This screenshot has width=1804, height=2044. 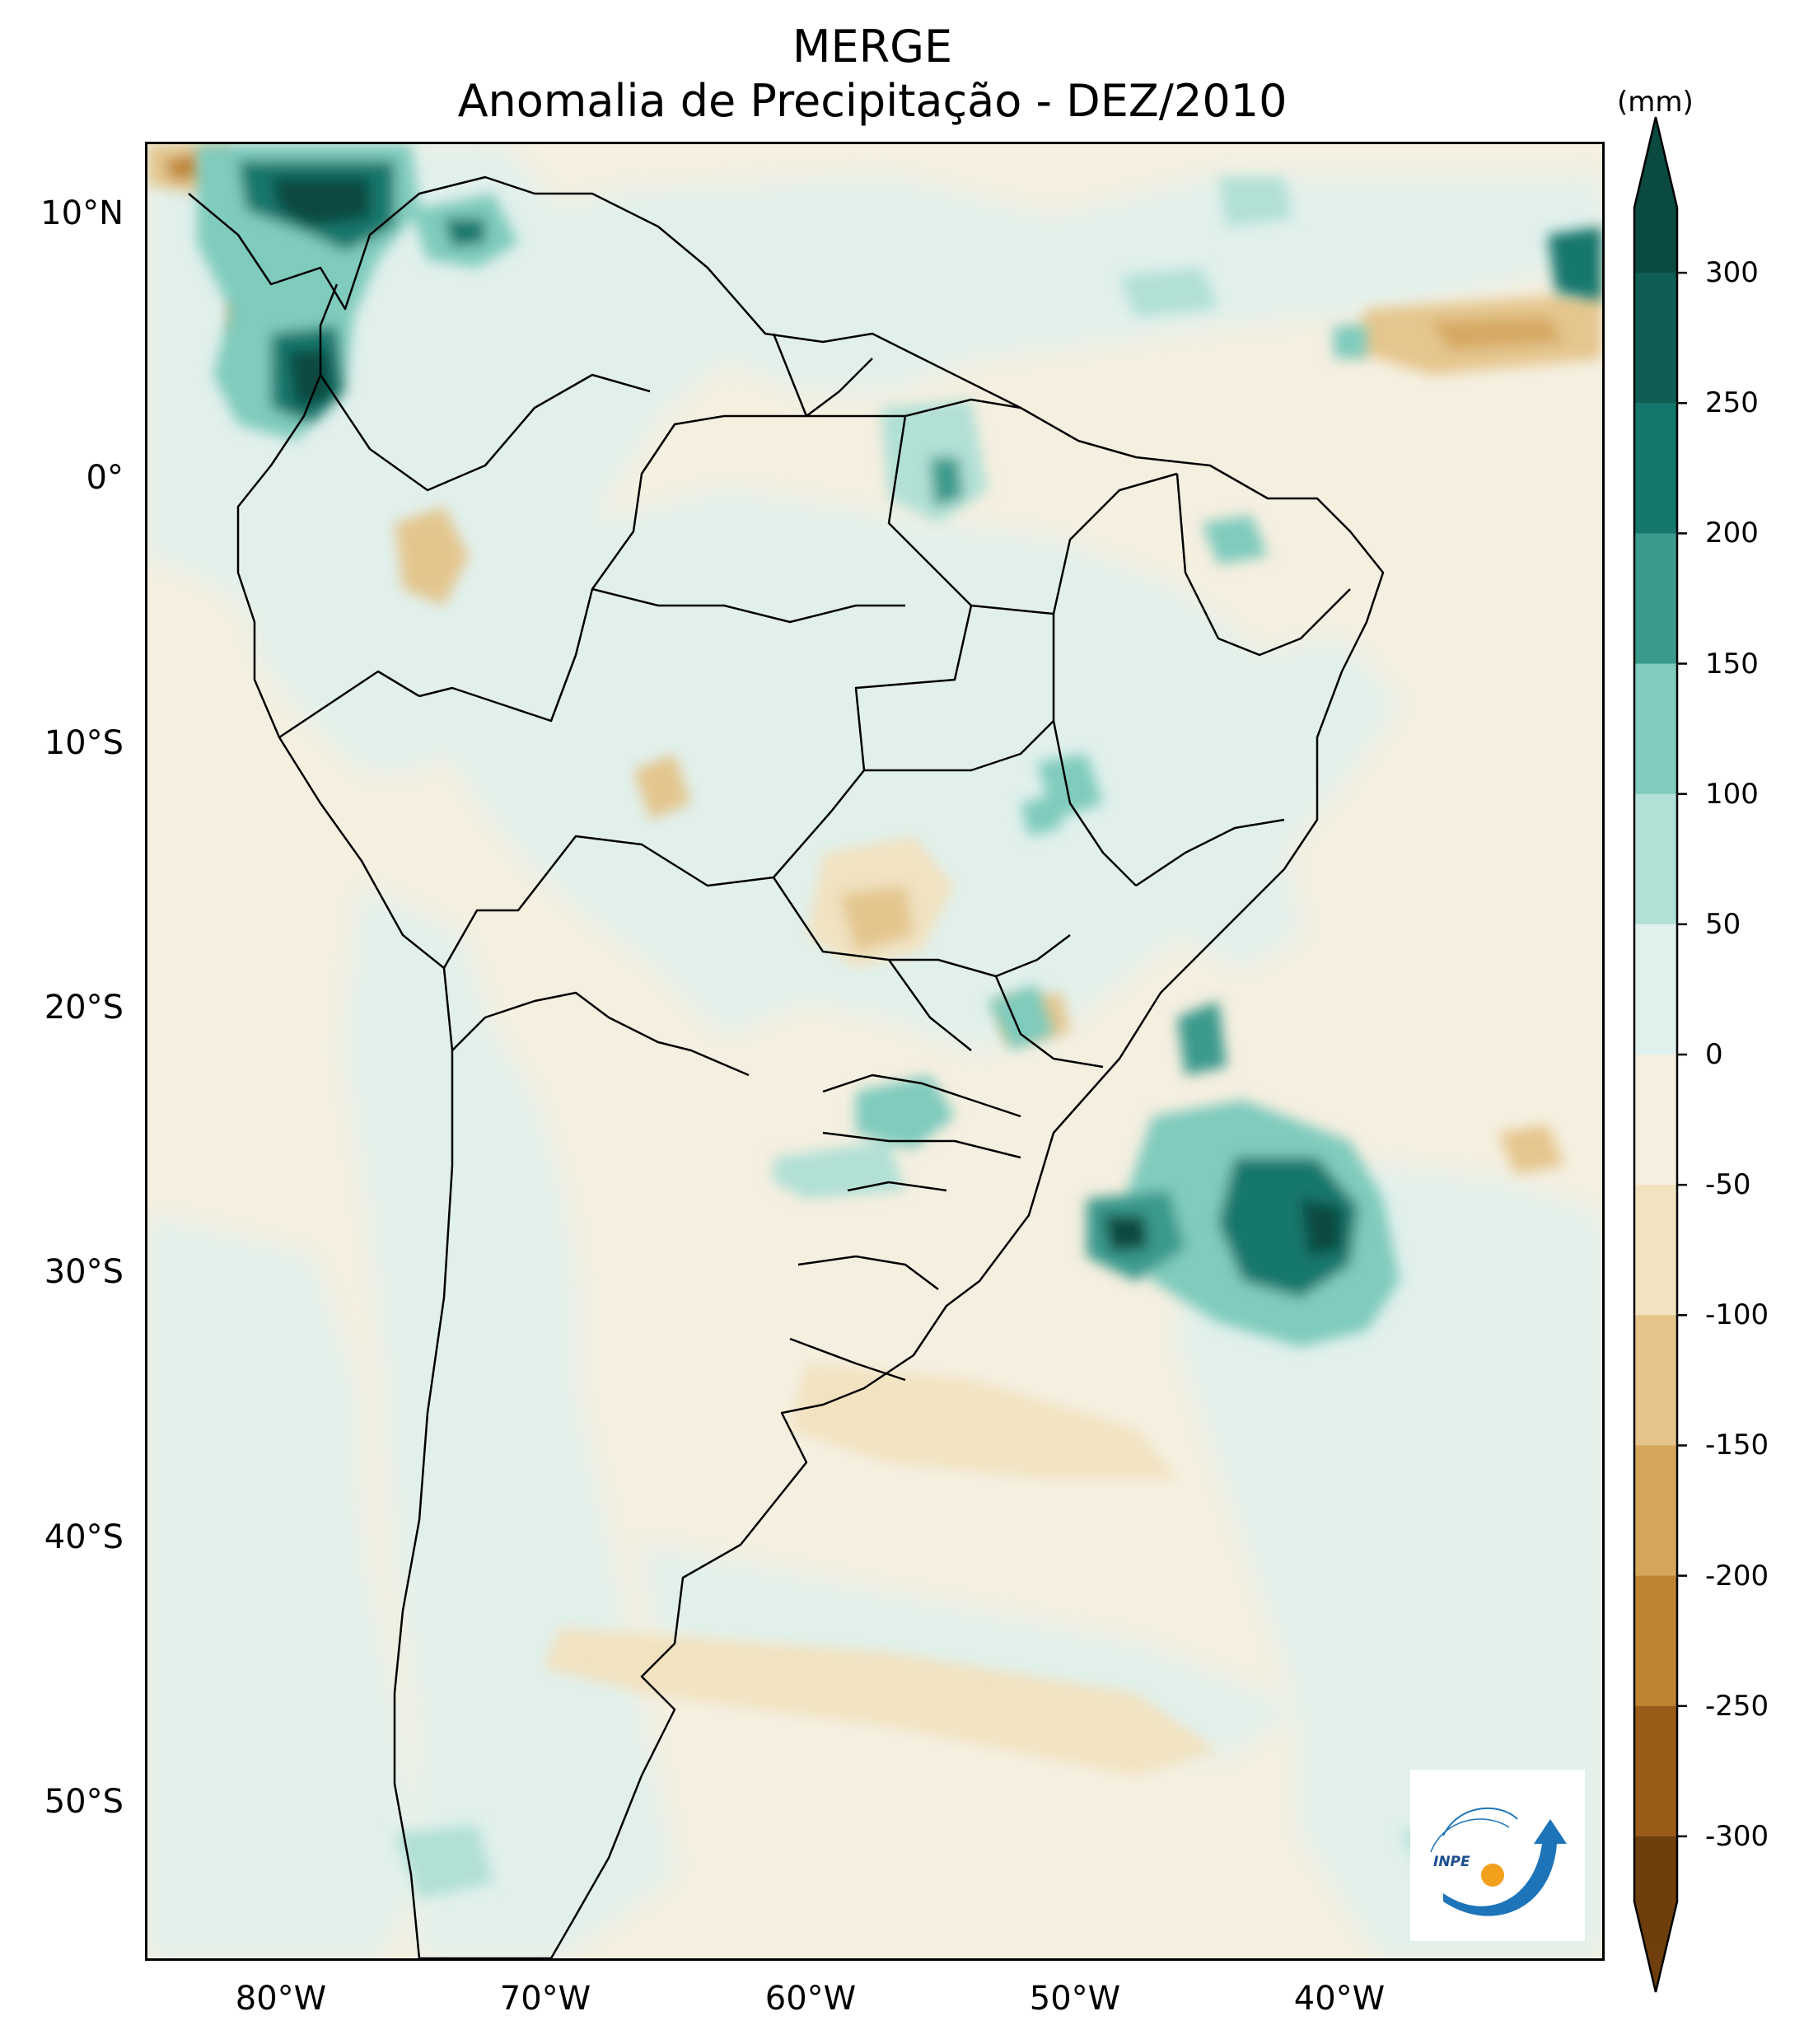 What do you see at coordinates (1732, 533) in the screenshot?
I see `colorbar-tick-label: 200` at bounding box center [1732, 533].